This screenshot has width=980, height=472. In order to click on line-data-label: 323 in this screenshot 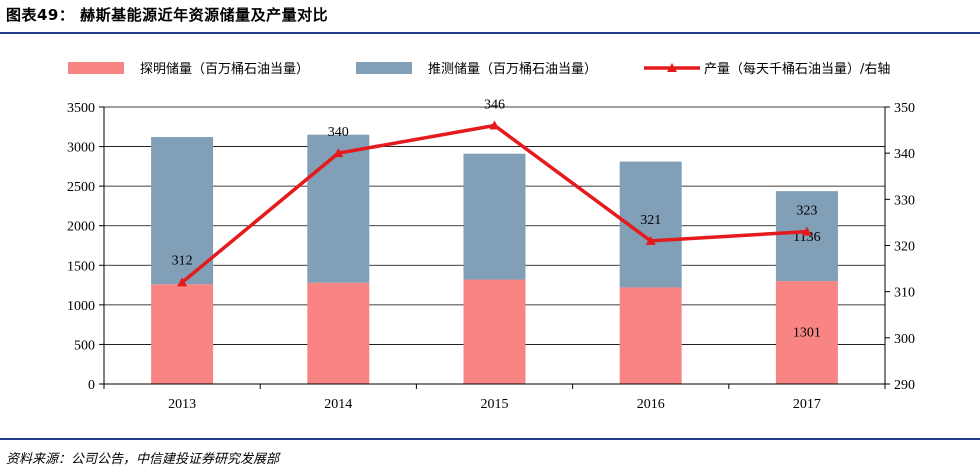, I will do `click(806, 211)`.